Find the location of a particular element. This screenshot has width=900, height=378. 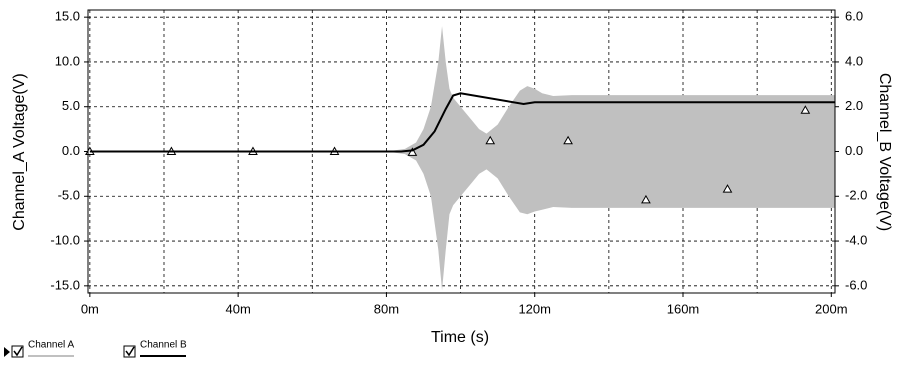

legend-label: Channel B is located at coordinates (163, 345).